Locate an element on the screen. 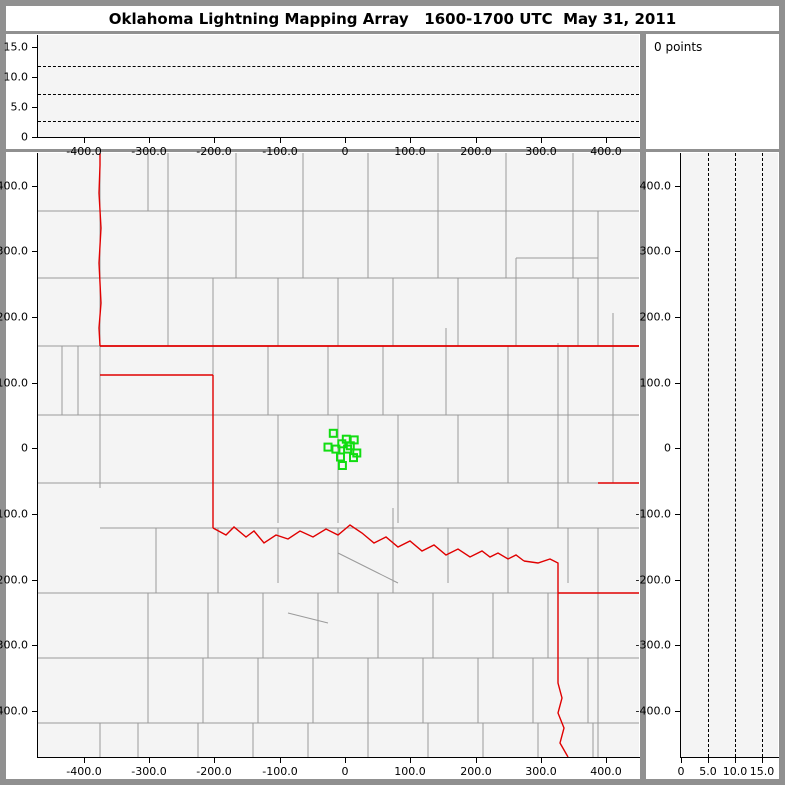 Image resolution: width=785 pixels, height=785 pixels. x-ticklabel: 15.0 is located at coordinates (762, 771).